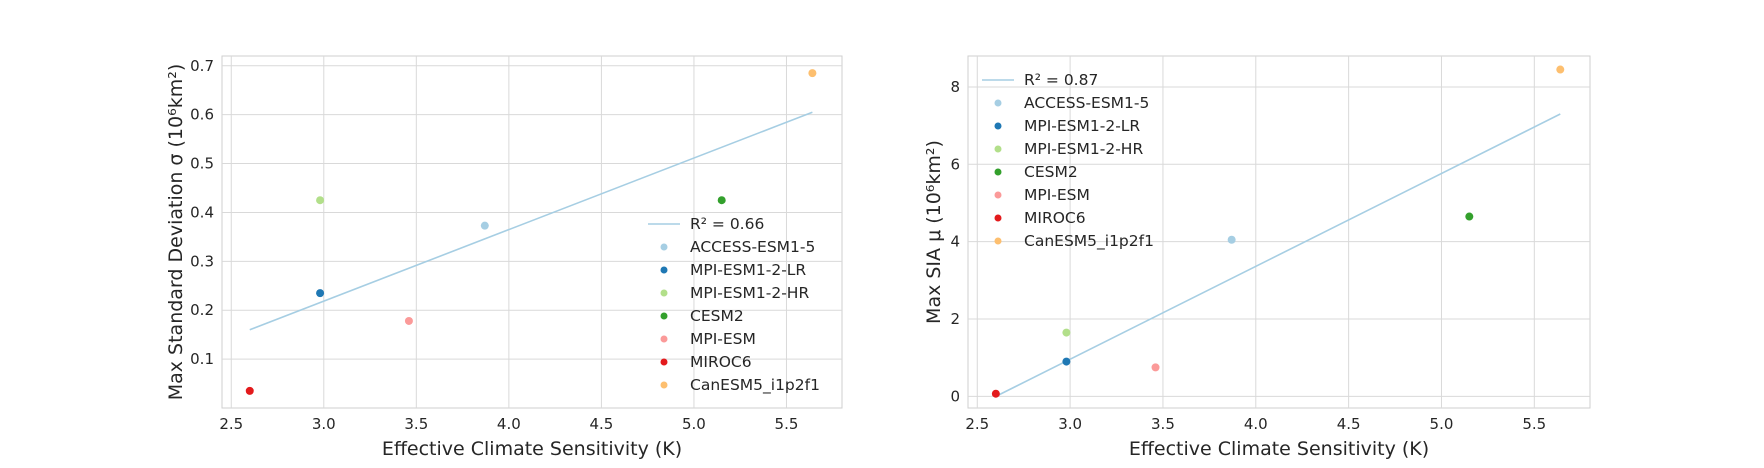 The height and width of the screenshot is (468, 1764). What do you see at coordinates (202, 164) in the screenshot?
I see `y-tick-label: 0.5` at bounding box center [202, 164].